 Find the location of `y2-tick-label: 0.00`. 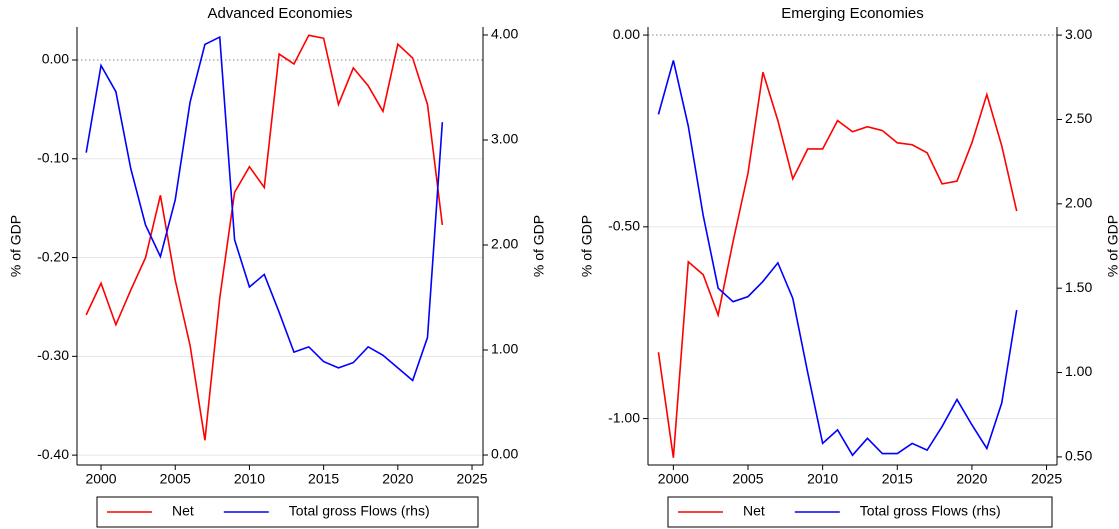

y2-tick-label: 0.00 is located at coordinates (504, 454).